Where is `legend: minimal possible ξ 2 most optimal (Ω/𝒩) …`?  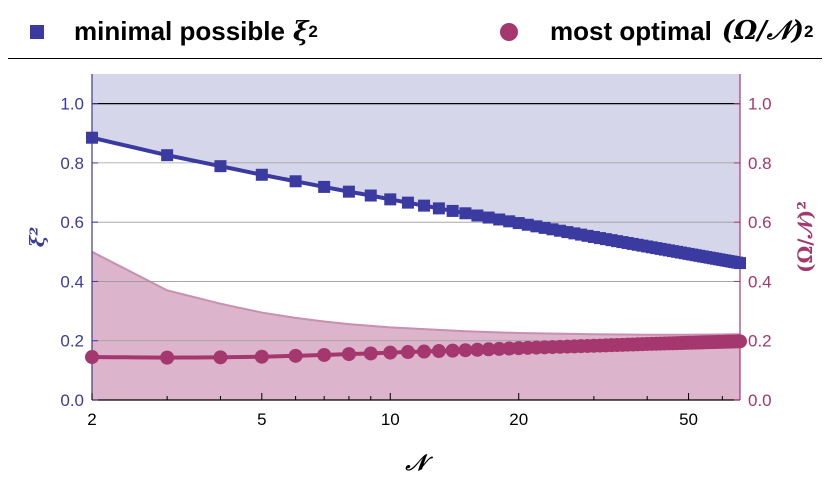
legend: minimal possible ξ 2 most optimal (Ω/𝒩) … is located at coordinates (415, 30).